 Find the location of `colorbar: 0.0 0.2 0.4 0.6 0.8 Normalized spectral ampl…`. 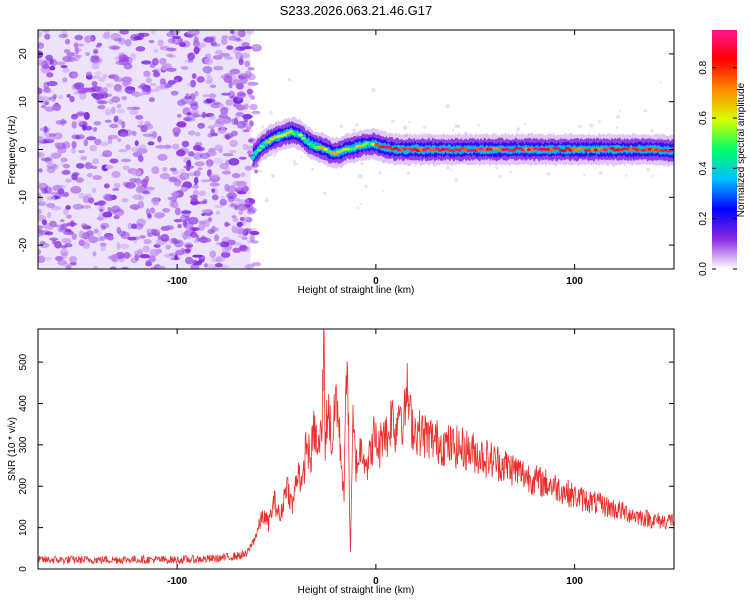

colorbar: 0.0 0.2 0.4 0.6 0.8 Normalized spectral ampl… is located at coordinates (722, 153).